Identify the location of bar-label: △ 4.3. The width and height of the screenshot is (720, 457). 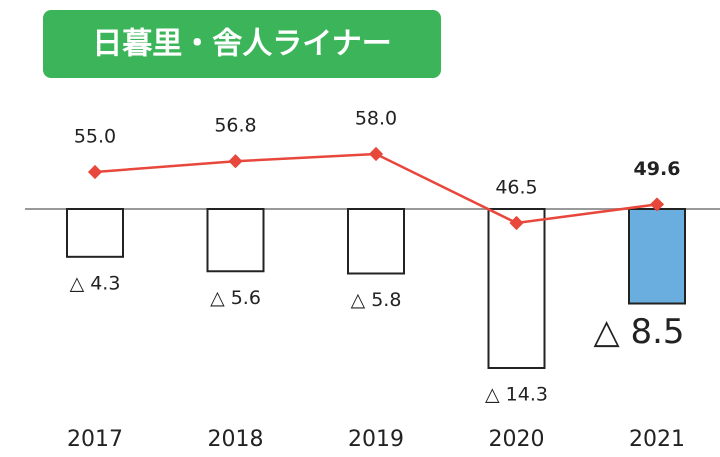
(95, 283).